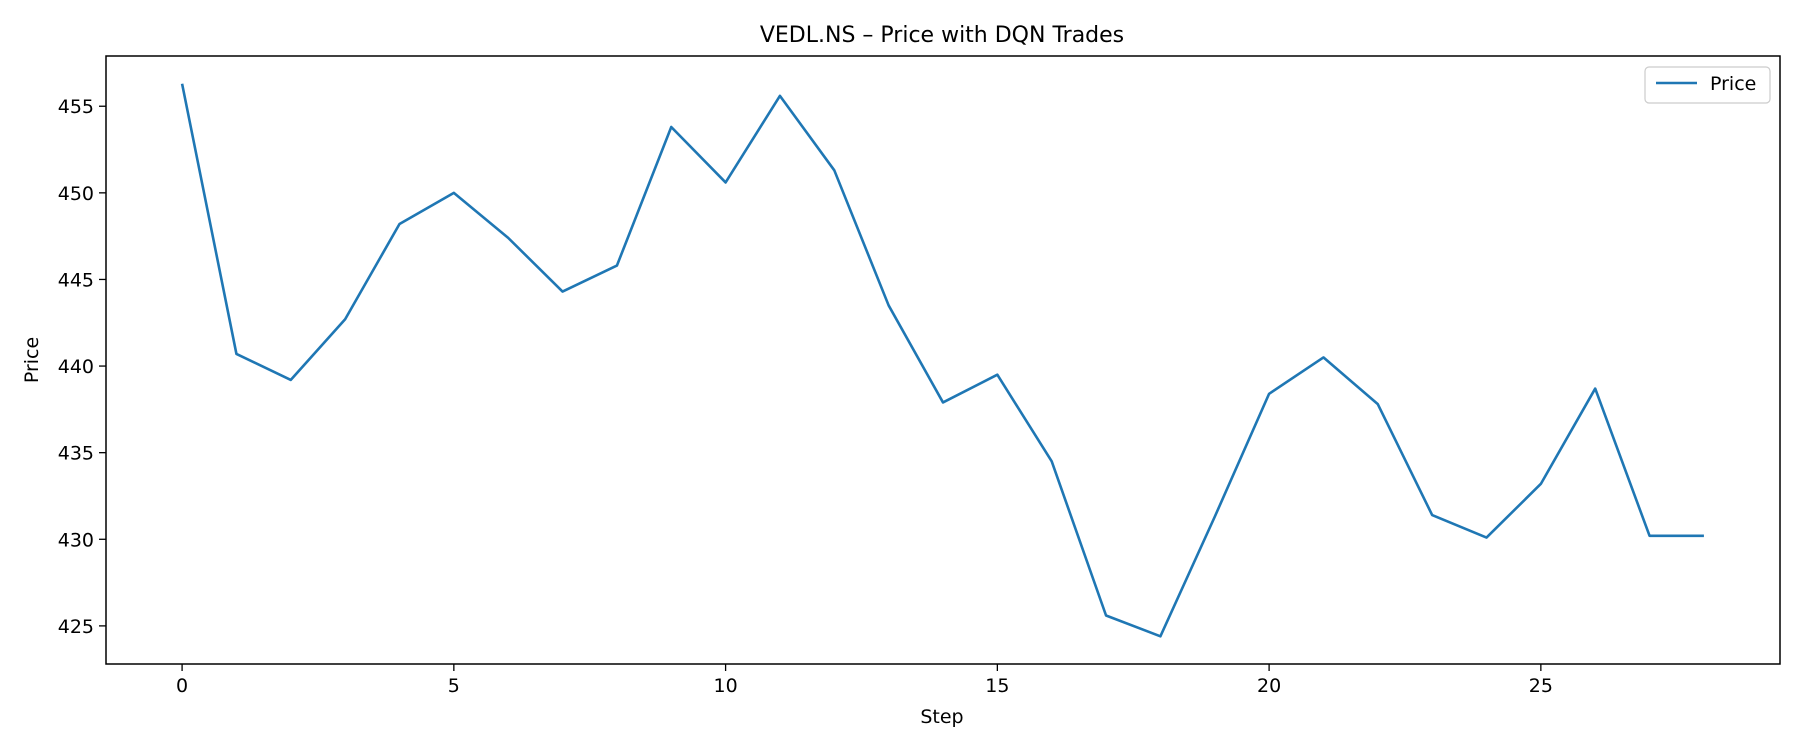 The width and height of the screenshot is (1800, 750). I want to click on x-tick-label: 10, so click(726, 686).